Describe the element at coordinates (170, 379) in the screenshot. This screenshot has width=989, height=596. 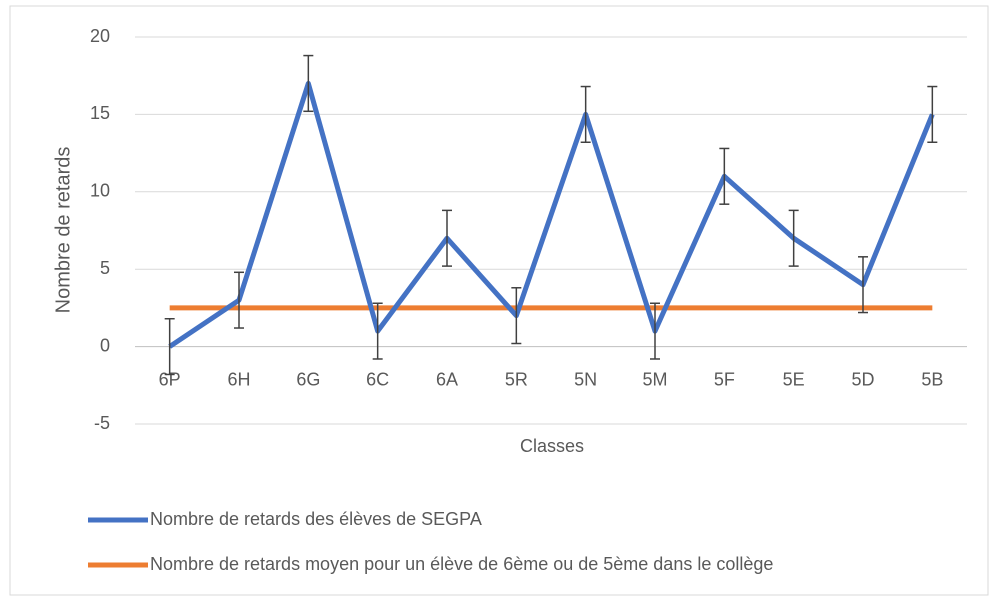
I see `x-tick-label: 6P` at that location.